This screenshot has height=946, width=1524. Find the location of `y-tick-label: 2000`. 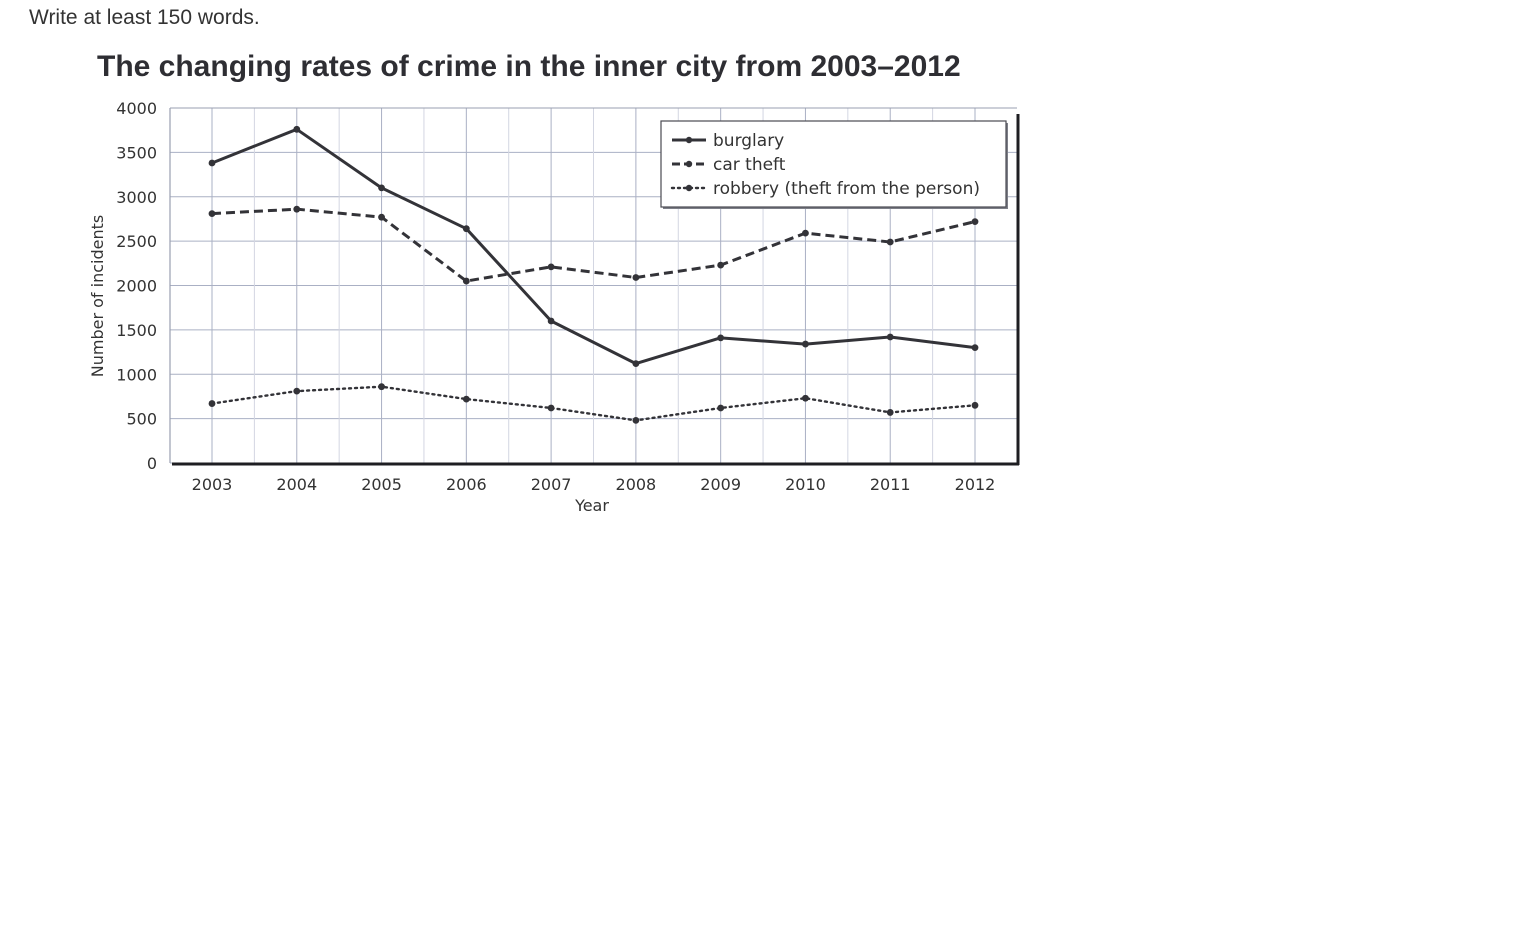

y-tick-label: 2000 is located at coordinates (136, 286).